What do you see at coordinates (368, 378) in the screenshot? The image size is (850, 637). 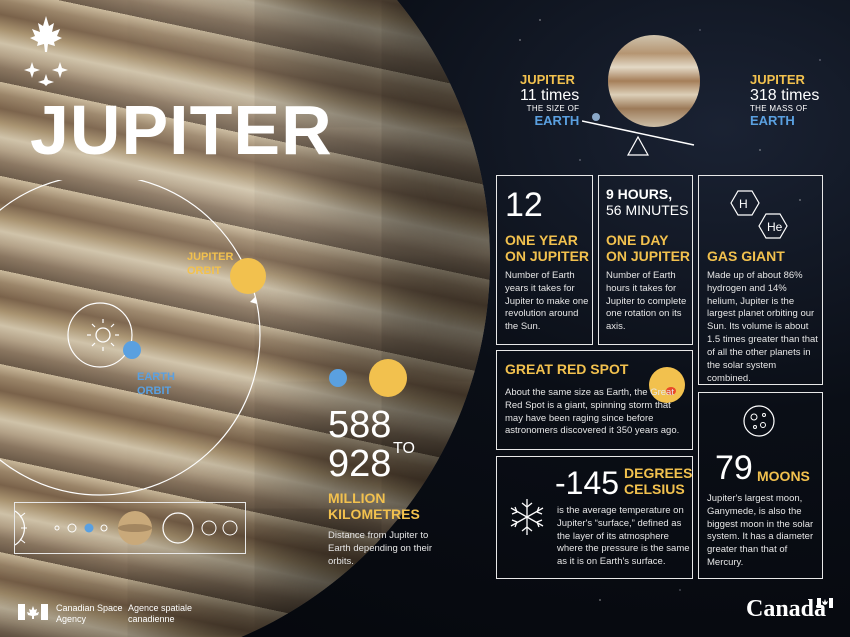 I see `distance-planets` at bounding box center [368, 378].